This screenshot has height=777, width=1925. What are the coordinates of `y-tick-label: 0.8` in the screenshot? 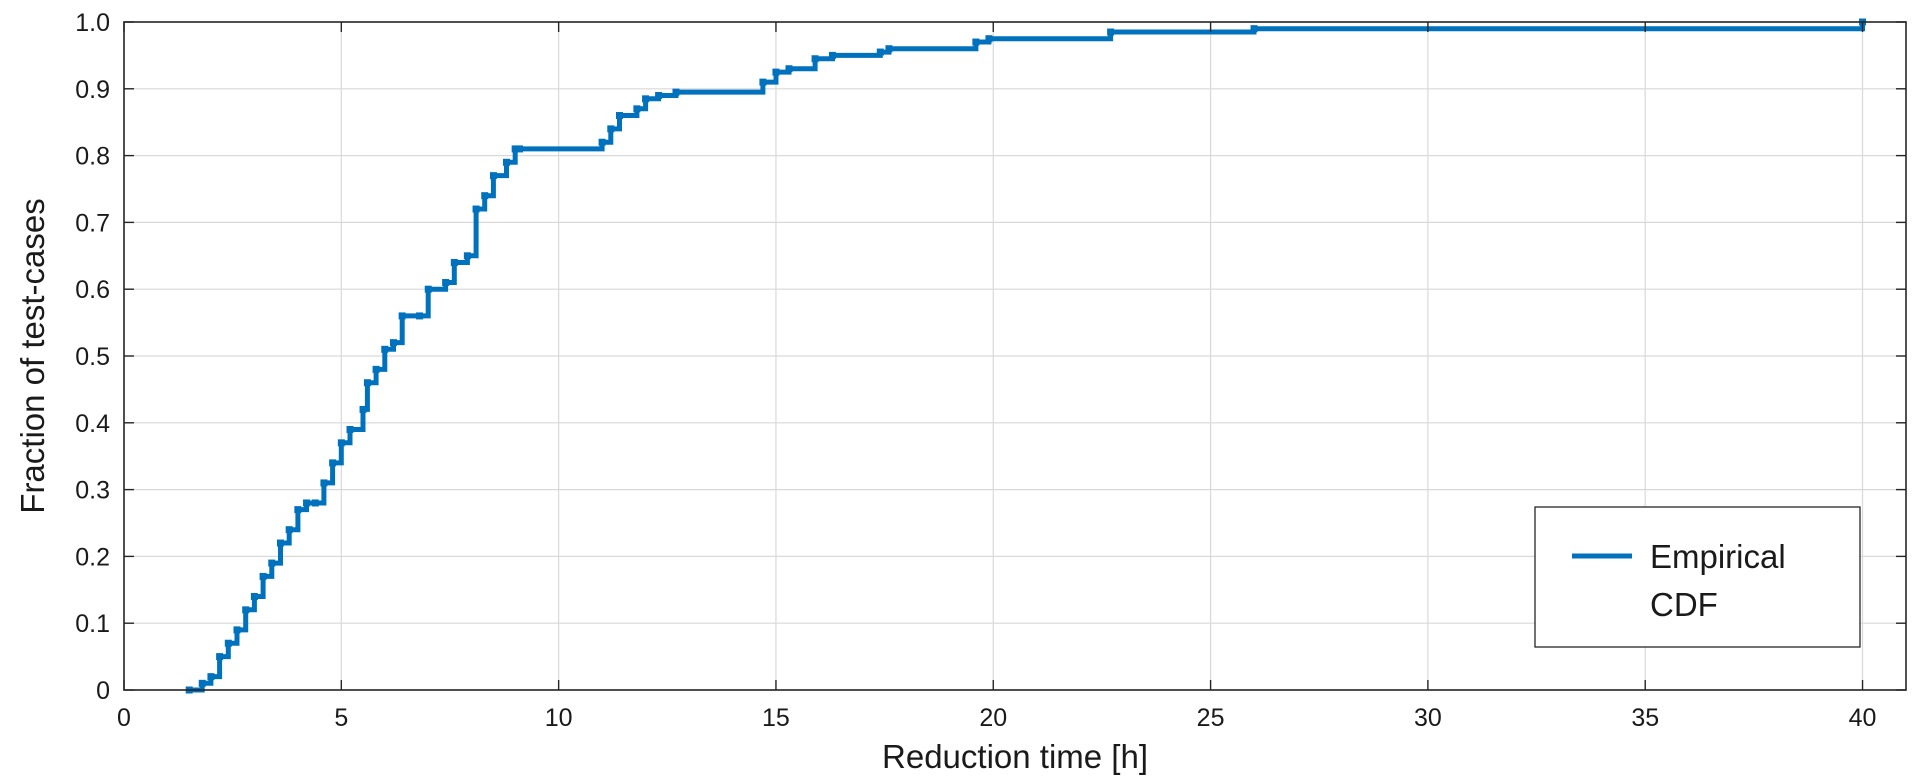 It's located at (92, 157).